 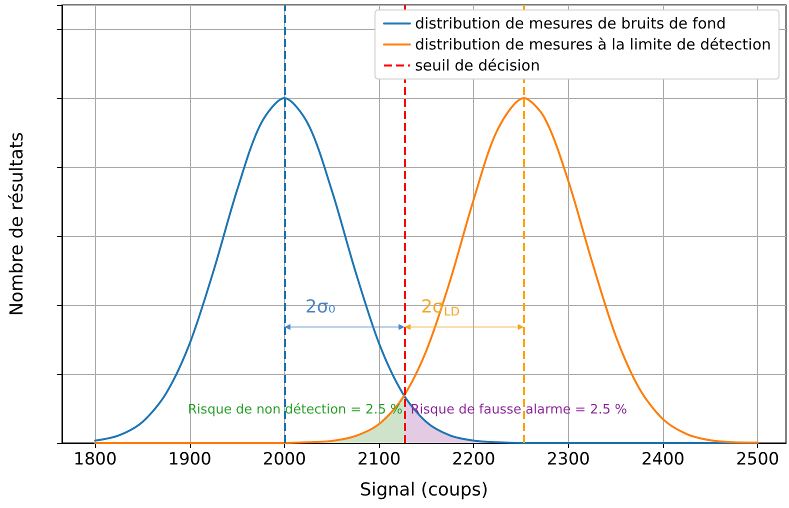 What do you see at coordinates (379, 460) in the screenshot?
I see `x-tick-label: 2100` at bounding box center [379, 460].